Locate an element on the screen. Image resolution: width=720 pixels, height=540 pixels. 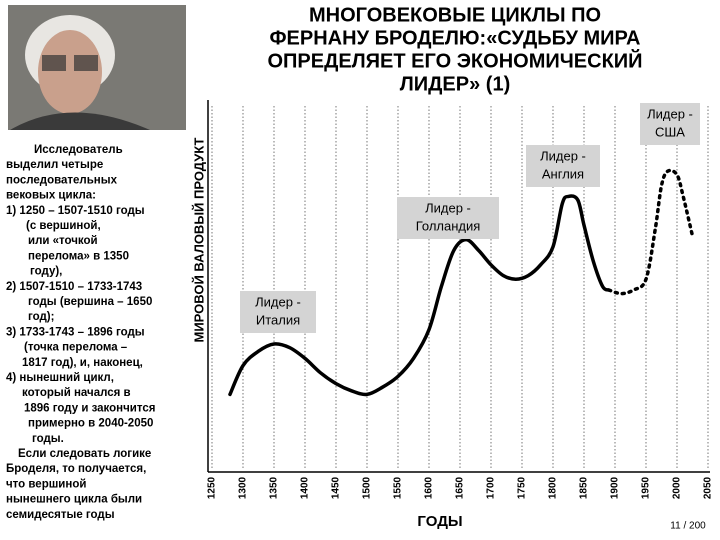
side-text-line: перелома» в 1350 is located at coordinates (78, 256).